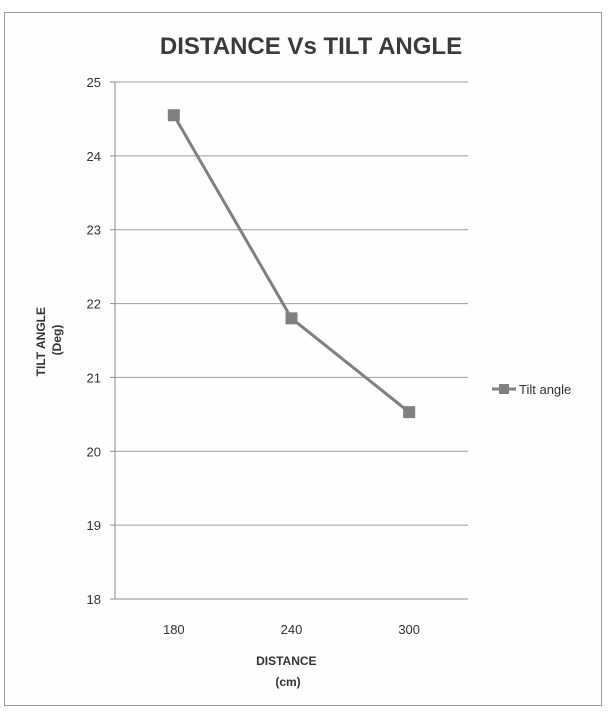 The image size is (608, 711). What do you see at coordinates (41, 341) in the screenshot?
I see `y-axis-label-line-1: TILT ANGLE` at bounding box center [41, 341].